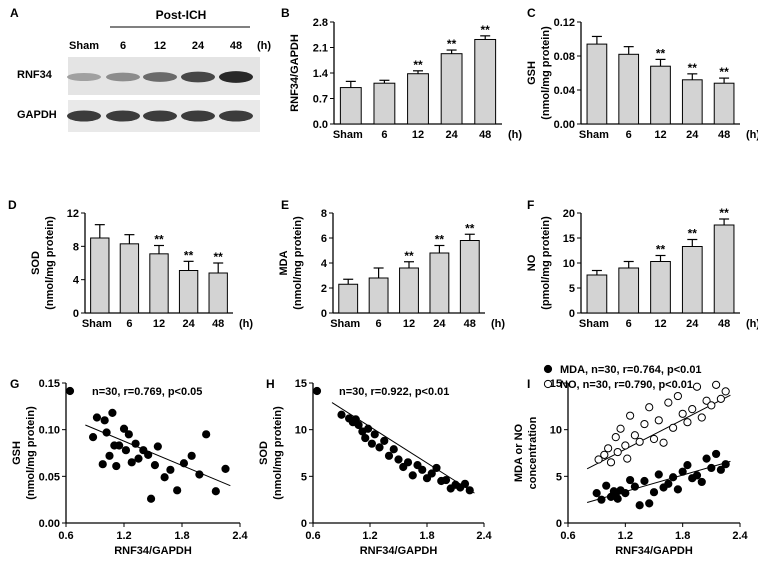 This screenshot has width=758, height=563. Describe the element at coordinates (531, 13) in the screenshot. I see `panel-label: C` at that location.